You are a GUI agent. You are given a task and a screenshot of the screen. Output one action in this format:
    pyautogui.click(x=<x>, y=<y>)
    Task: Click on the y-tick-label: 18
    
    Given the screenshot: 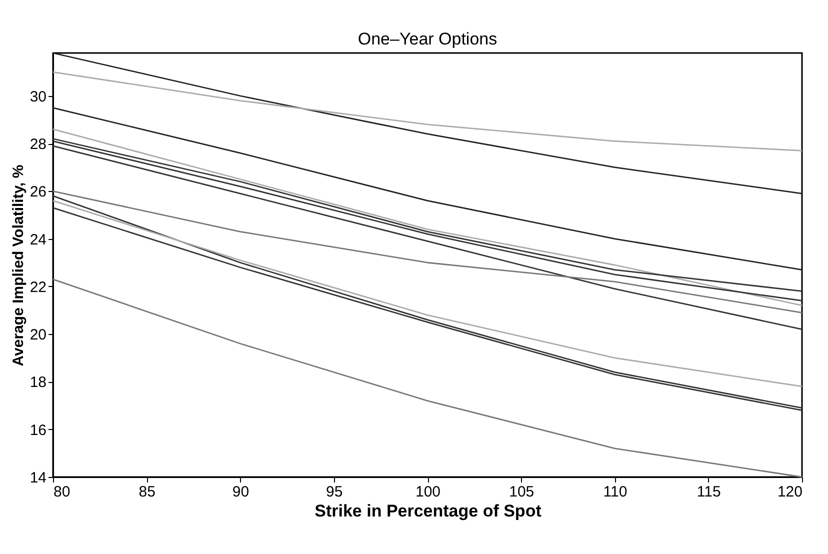 What is the action you would take?
    pyautogui.click(x=38, y=383)
    